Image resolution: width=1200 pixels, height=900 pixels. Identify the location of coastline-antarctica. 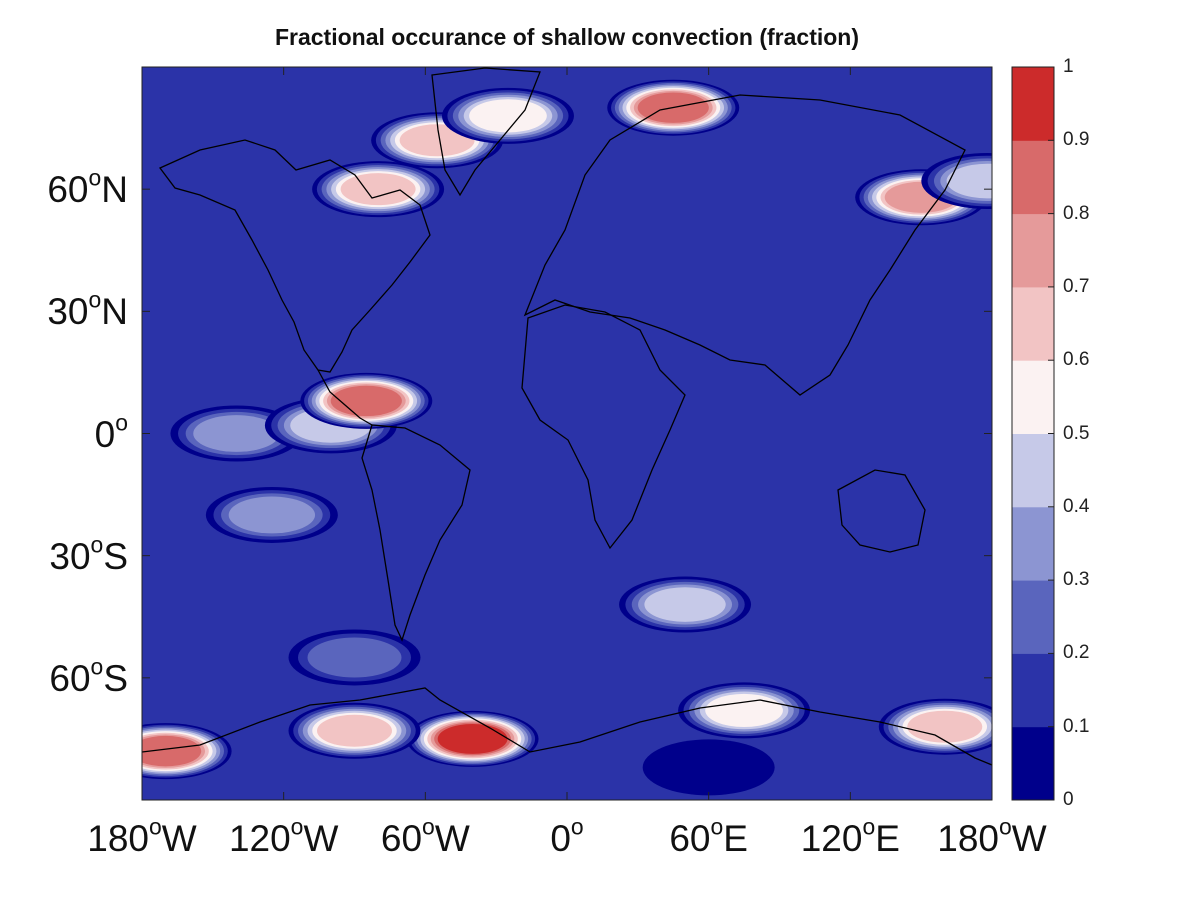
(567, 726).